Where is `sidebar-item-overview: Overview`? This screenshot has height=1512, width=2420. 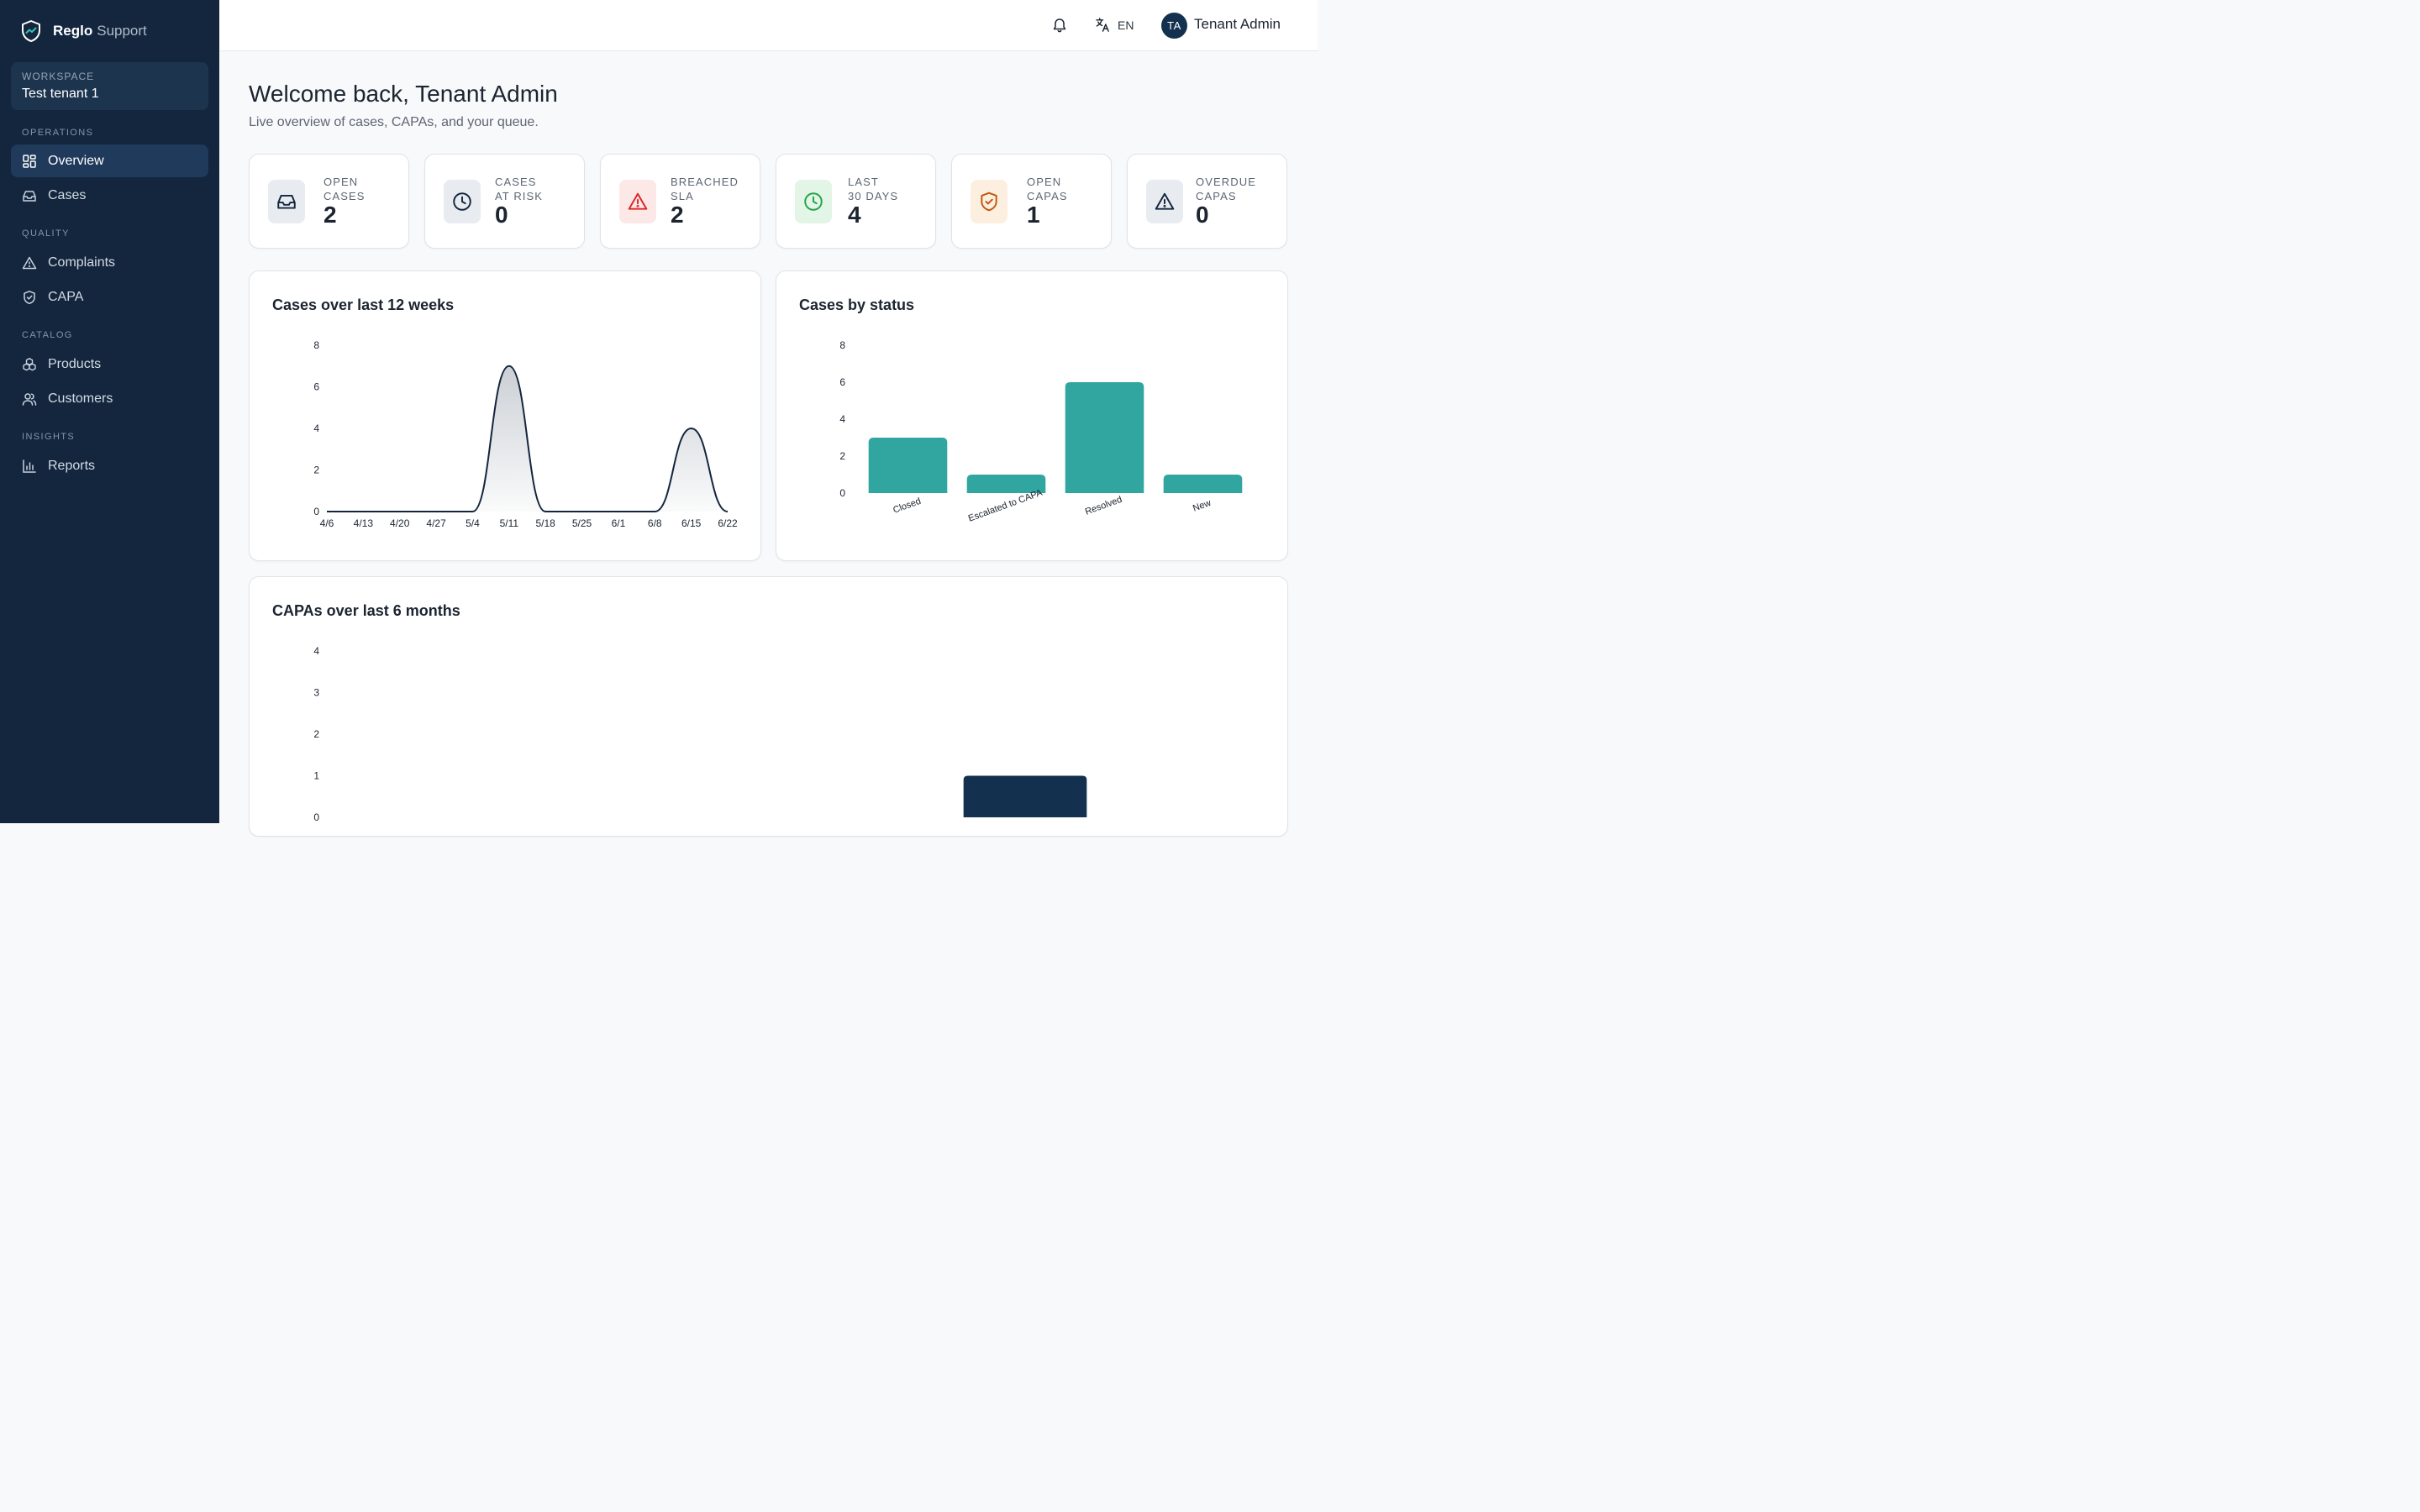
sidebar-item-overview: Overview is located at coordinates (109, 160).